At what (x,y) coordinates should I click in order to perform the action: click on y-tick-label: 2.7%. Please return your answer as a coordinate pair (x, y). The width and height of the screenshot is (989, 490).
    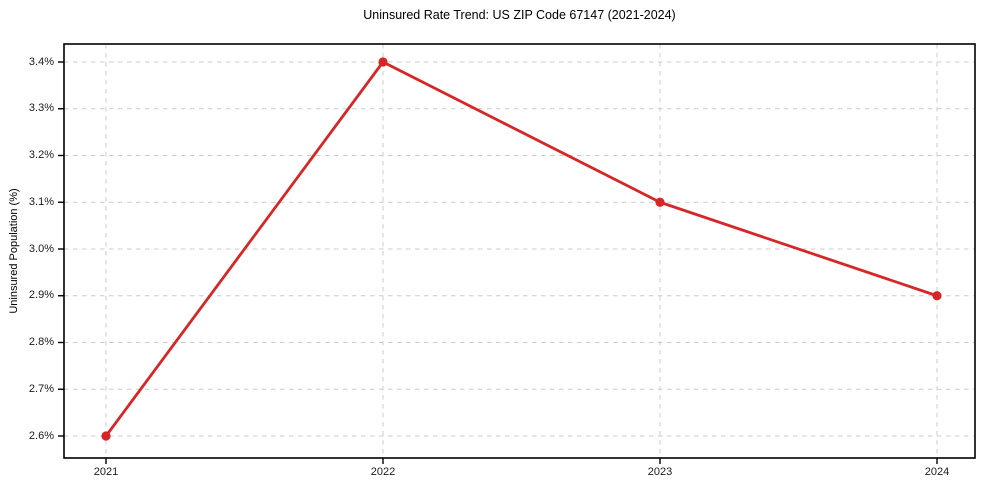
    Looking at the image, I should click on (41, 388).